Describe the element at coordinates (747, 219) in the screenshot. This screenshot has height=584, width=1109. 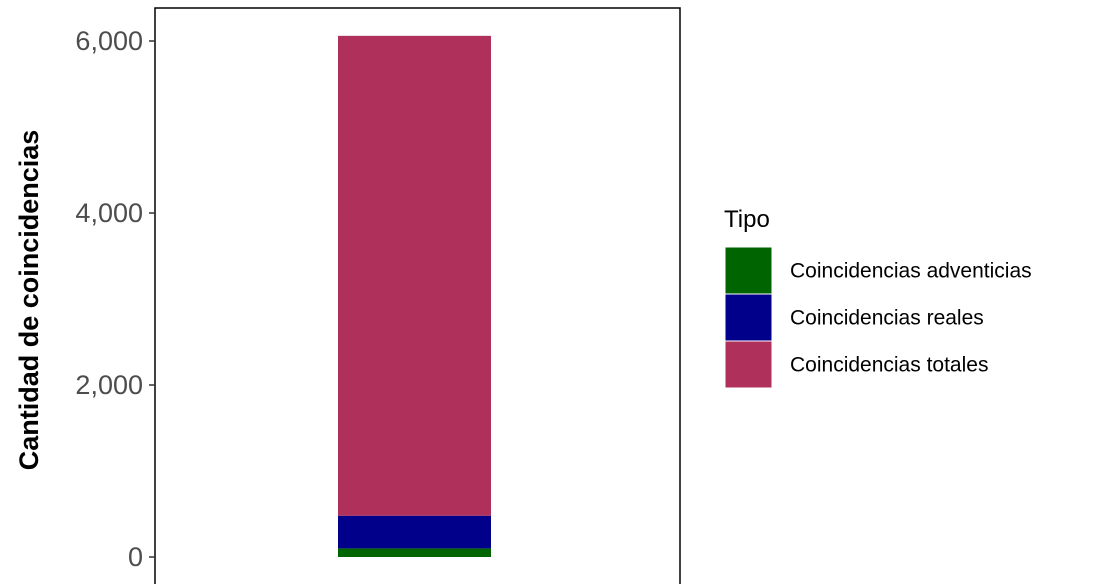
I see `legend-title: Tipo` at that location.